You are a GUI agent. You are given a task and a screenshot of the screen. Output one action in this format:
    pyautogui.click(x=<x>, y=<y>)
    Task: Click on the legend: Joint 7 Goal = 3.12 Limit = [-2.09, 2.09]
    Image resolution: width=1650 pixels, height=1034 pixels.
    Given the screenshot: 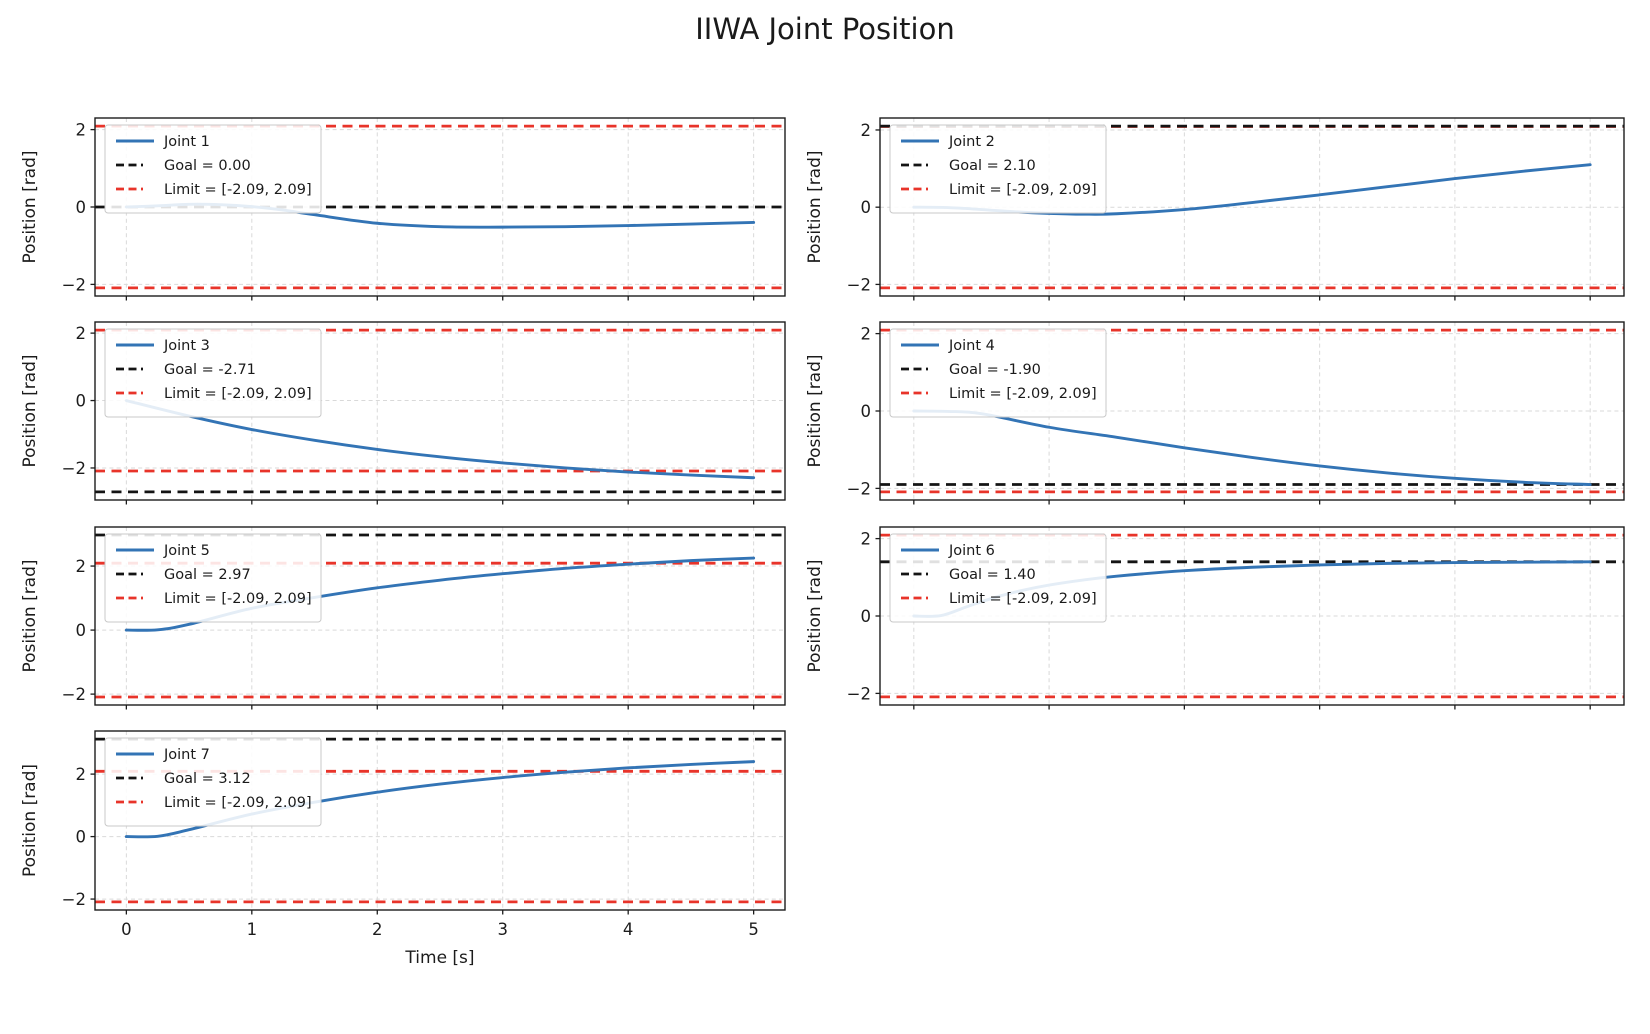 What is the action you would take?
    pyautogui.click(x=213, y=782)
    